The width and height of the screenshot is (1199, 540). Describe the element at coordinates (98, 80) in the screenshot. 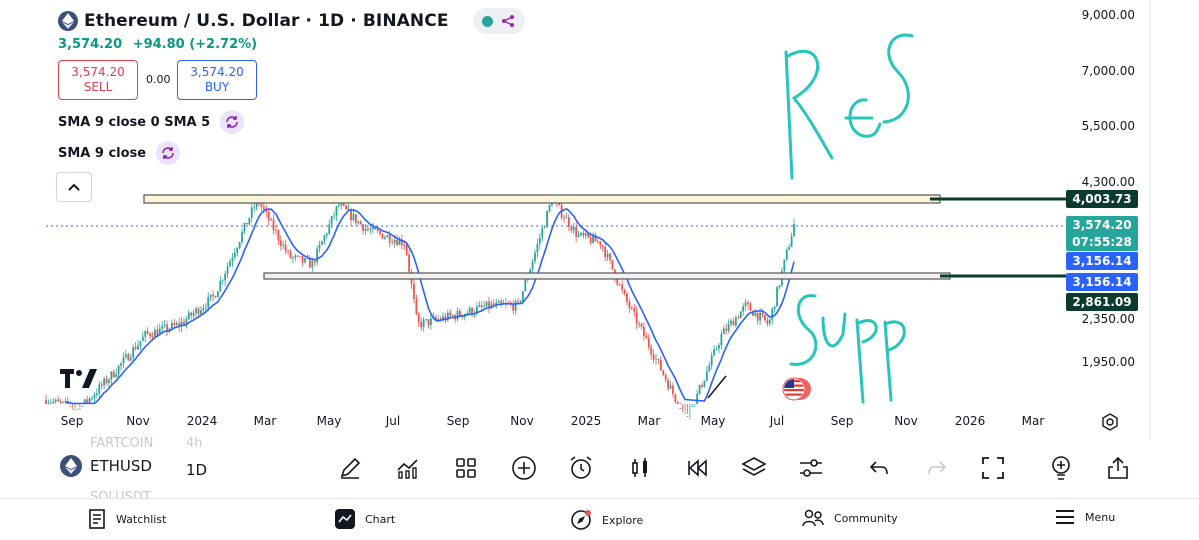

I see `sell-button: 3,574.20 SELL` at that location.